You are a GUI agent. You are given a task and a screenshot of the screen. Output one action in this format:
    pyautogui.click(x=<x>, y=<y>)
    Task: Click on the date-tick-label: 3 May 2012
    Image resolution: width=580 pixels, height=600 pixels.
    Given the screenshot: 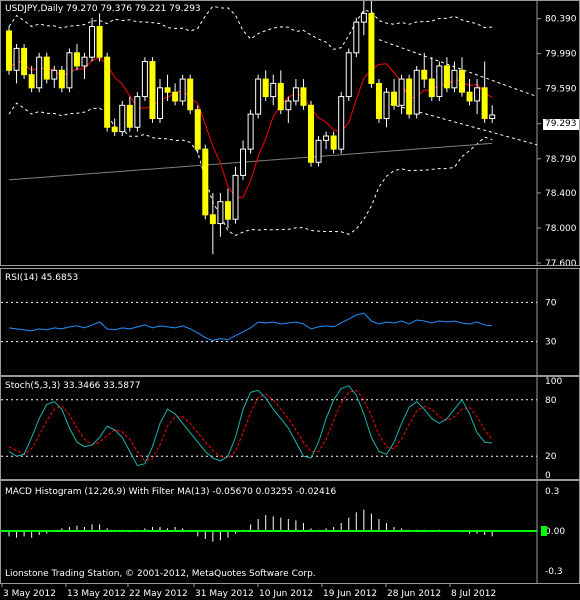 What is the action you would take?
    pyautogui.click(x=29, y=594)
    